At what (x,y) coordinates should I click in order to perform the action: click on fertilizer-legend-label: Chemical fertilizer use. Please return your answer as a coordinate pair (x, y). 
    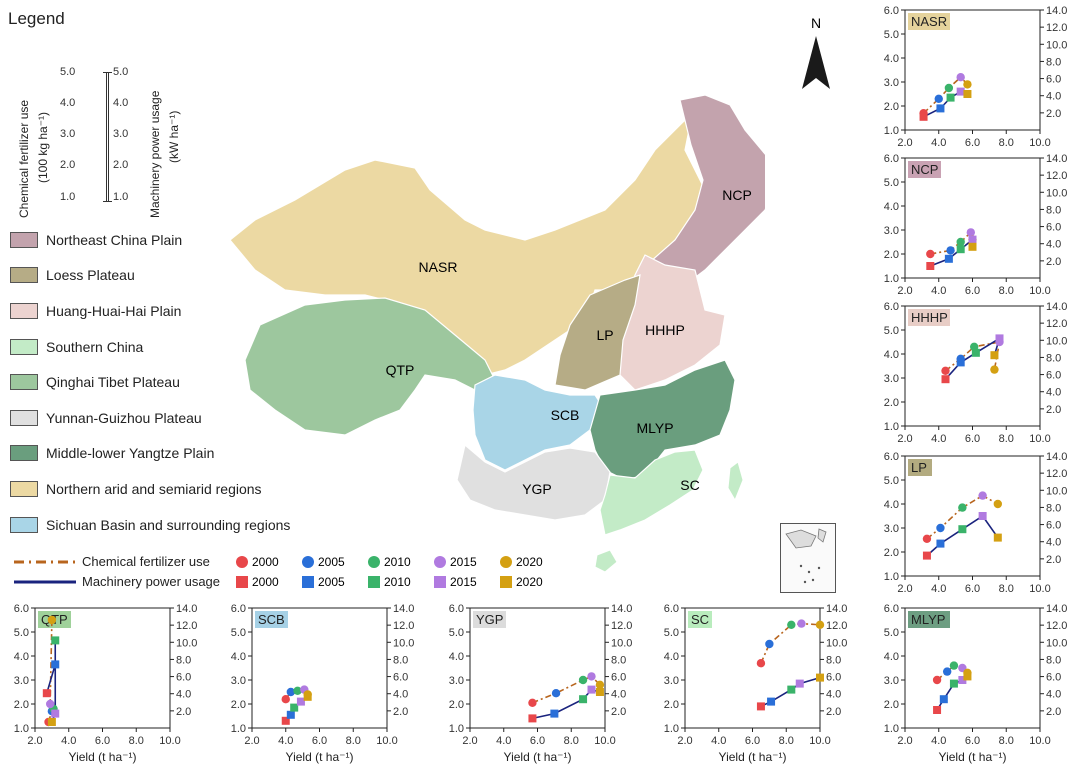
    Looking at the image, I should click on (146, 561).